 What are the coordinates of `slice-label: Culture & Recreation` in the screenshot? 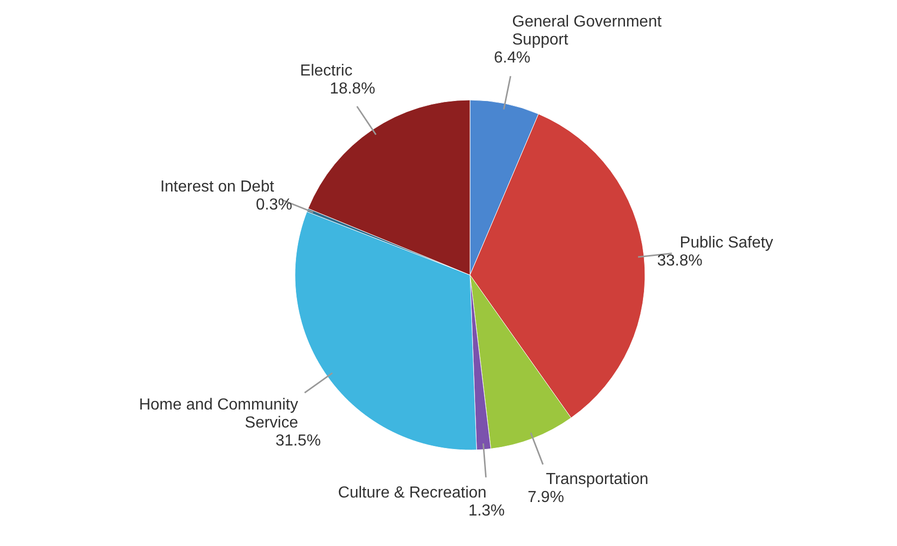 It's located at (412, 493).